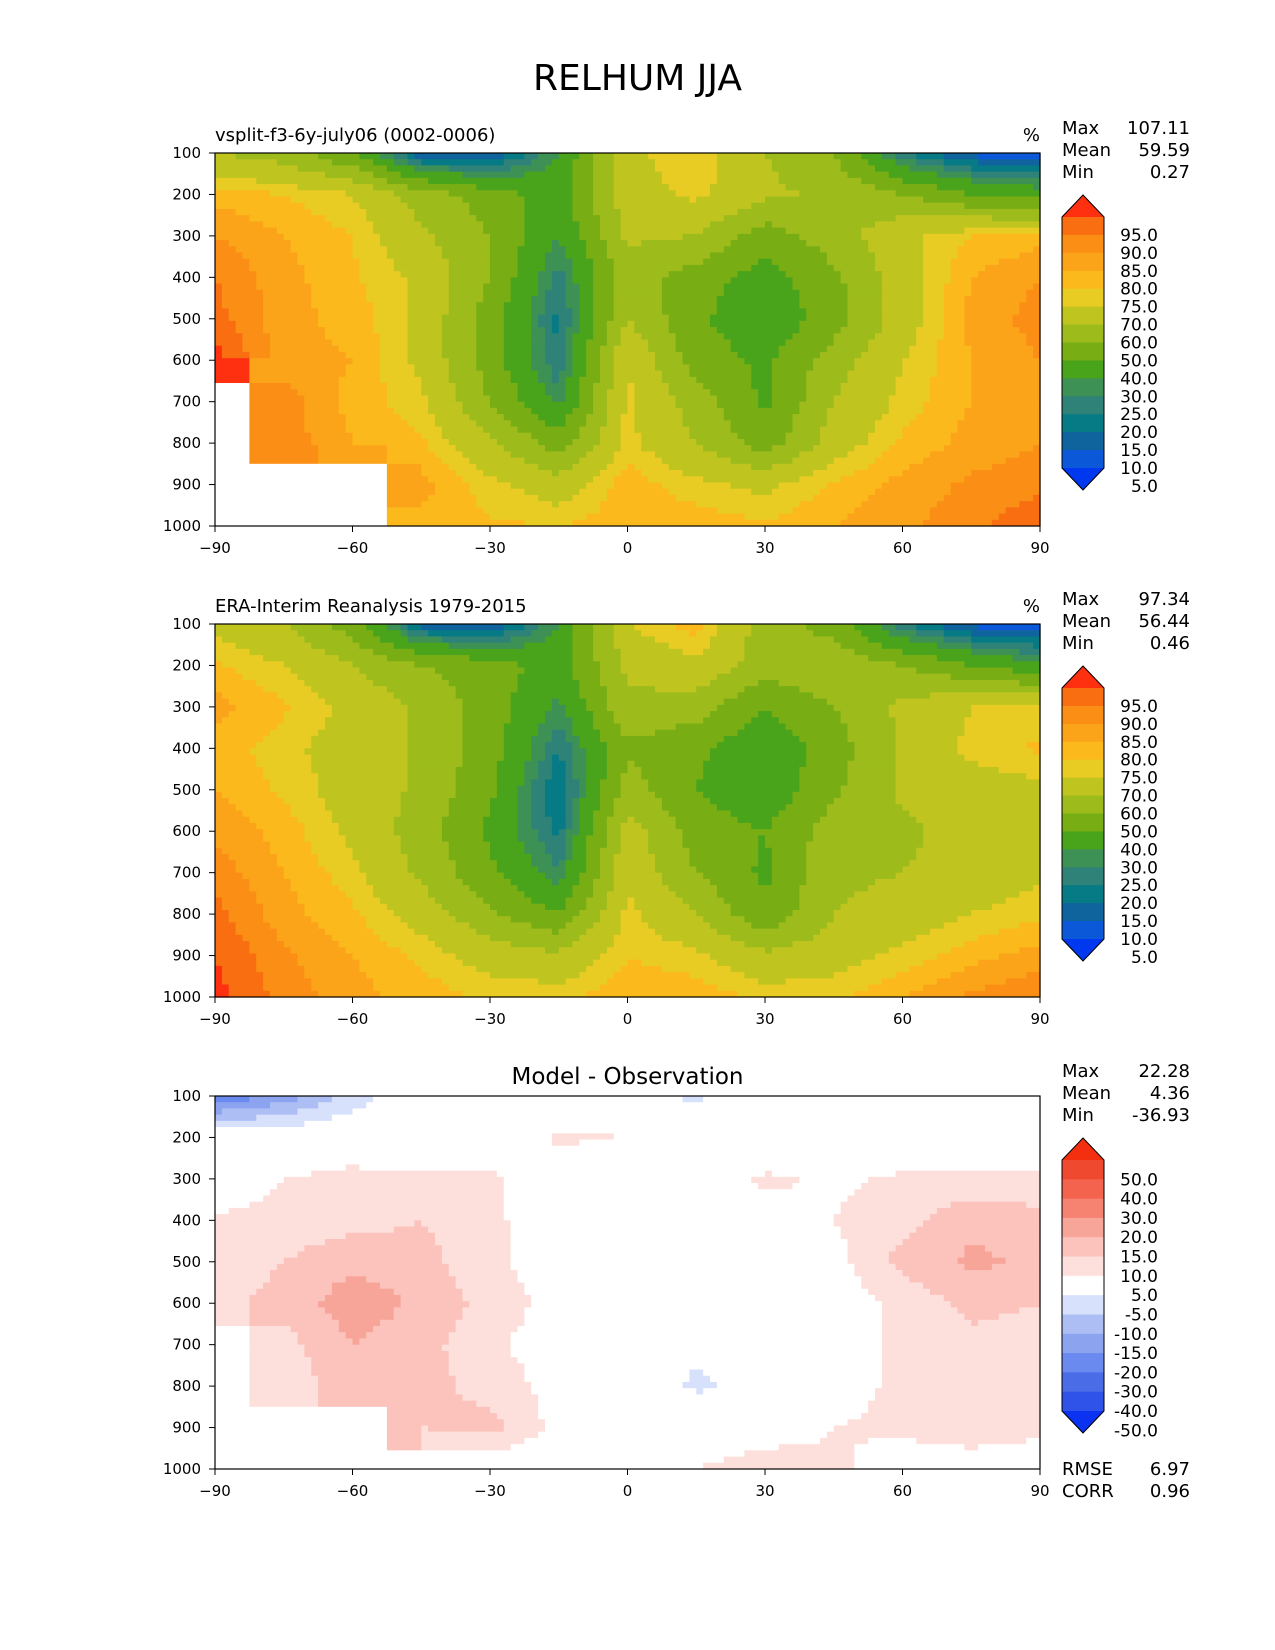 Image resolution: width=1275 pixels, height=1650 pixels. What do you see at coordinates (627, 1077) in the screenshot?
I see `panel-title-center: Model - Observation` at bounding box center [627, 1077].